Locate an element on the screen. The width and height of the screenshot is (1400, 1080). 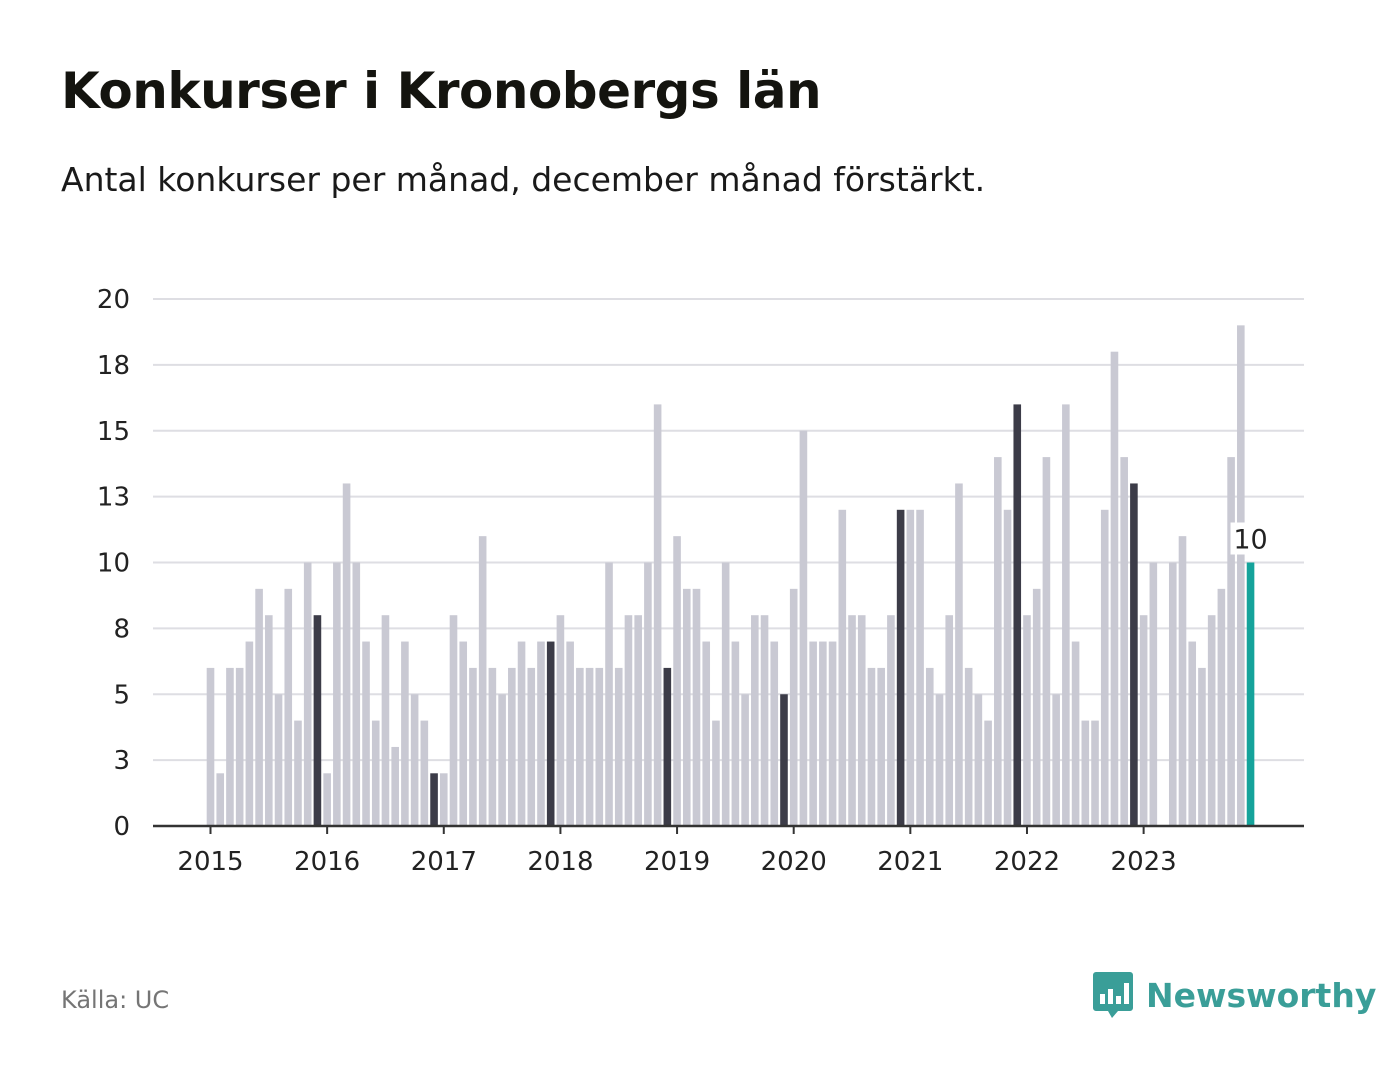
bar-latest is located at coordinates (1250, 694).